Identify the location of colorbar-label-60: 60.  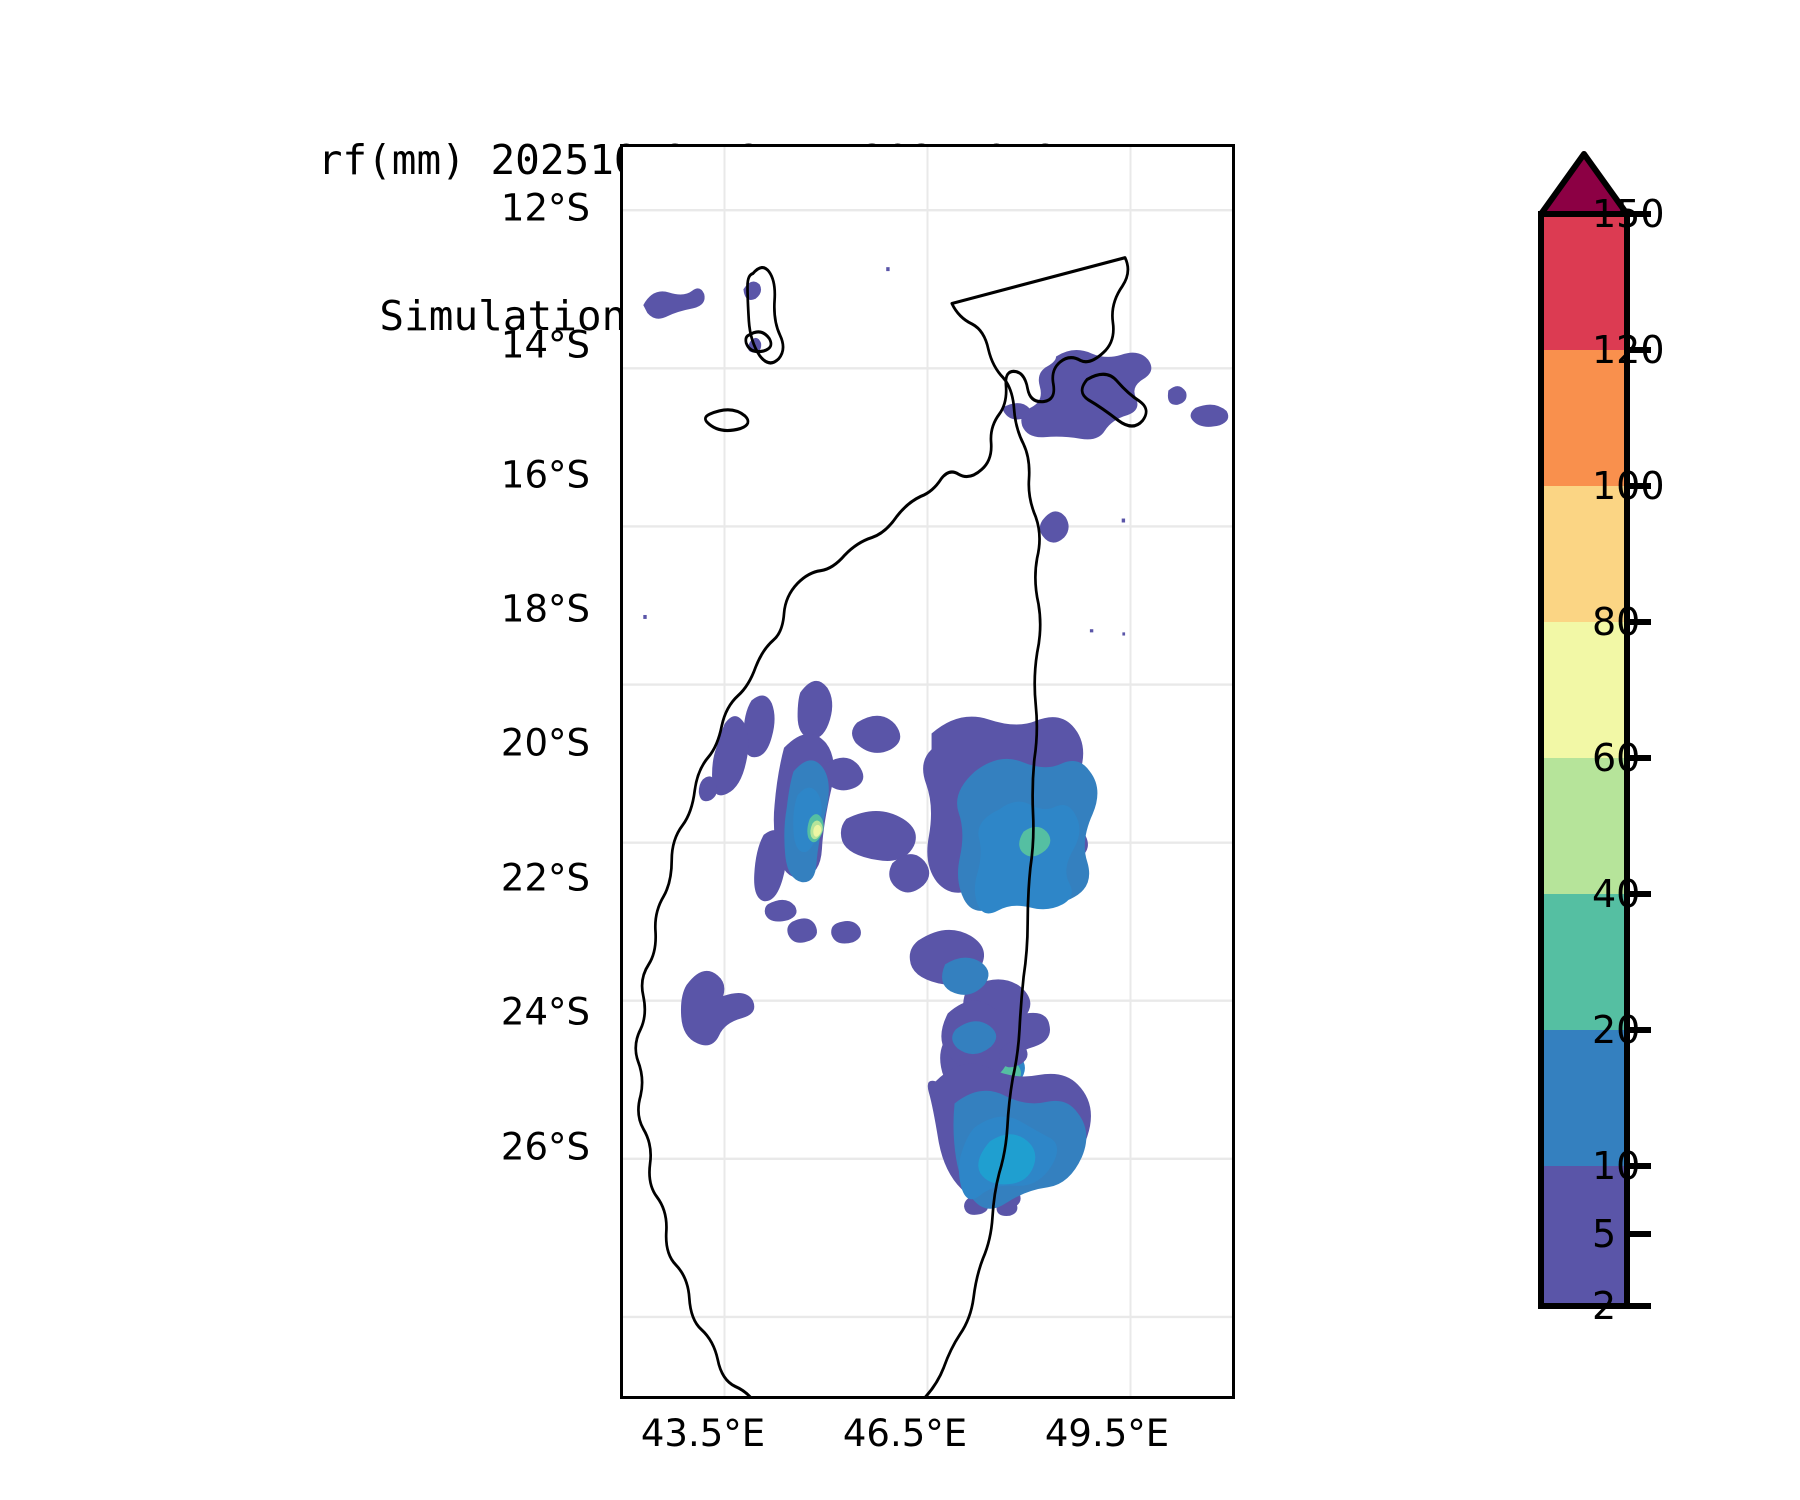
(1616, 758).